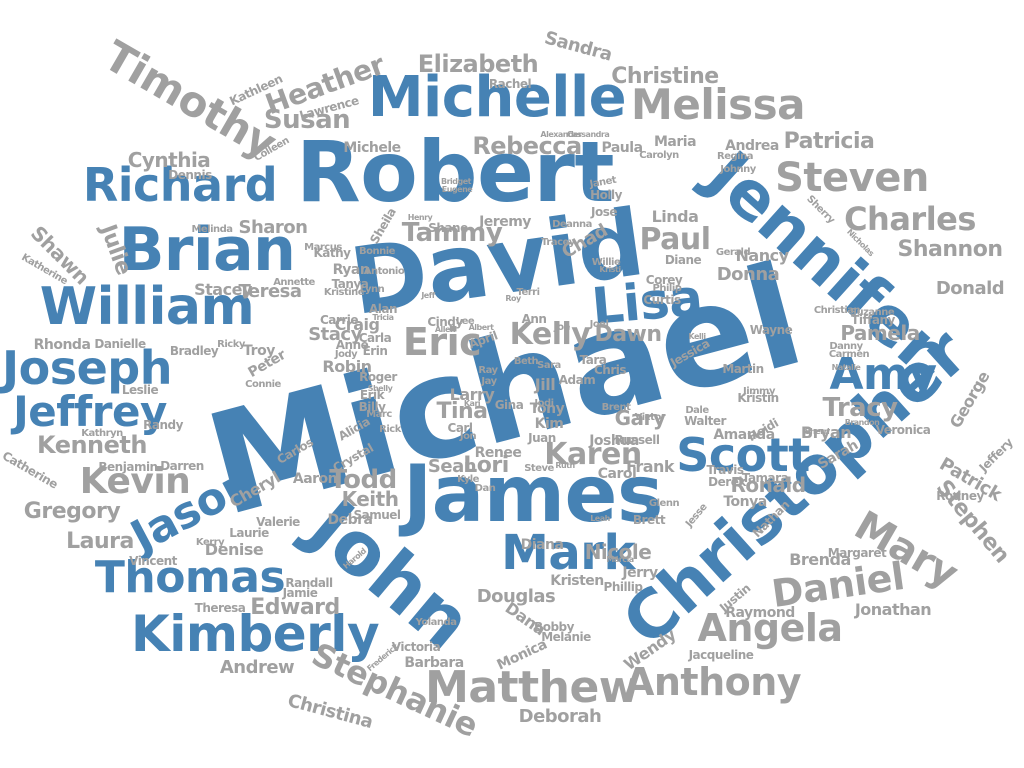  Describe the element at coordinates (549, 365) in the screenshot. I see `word-sara: Sara` at that location.